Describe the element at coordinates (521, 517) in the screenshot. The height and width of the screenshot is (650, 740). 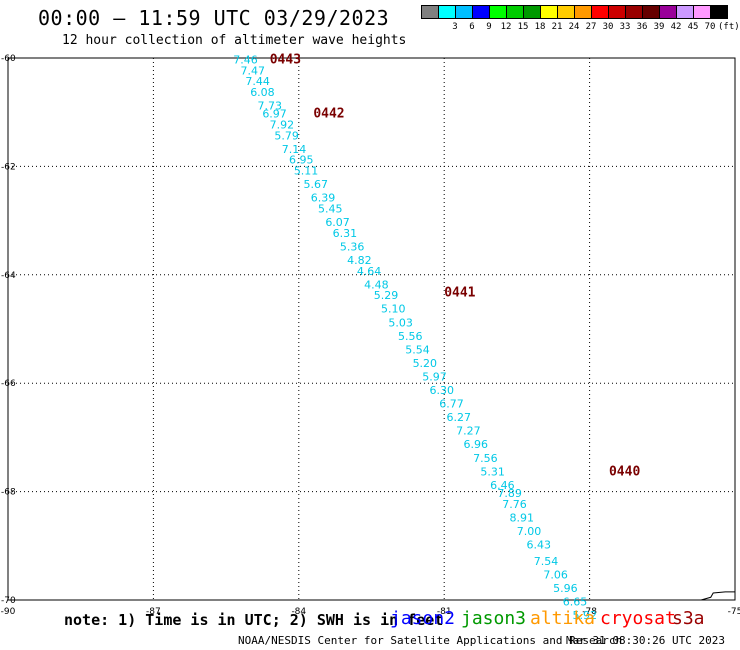
I see `swh-value: 8.91` at that location.